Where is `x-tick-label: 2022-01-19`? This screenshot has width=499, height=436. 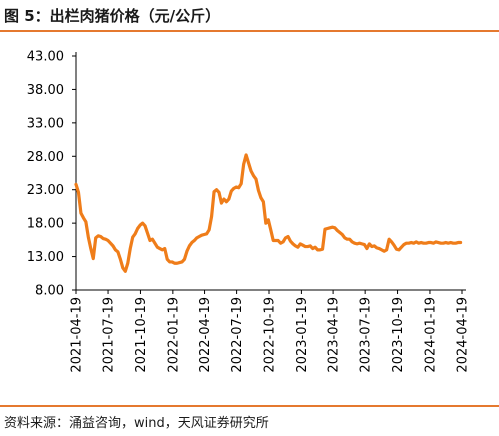 x-tick-label: 2022-01-19 is located at coordinates (173, 335).